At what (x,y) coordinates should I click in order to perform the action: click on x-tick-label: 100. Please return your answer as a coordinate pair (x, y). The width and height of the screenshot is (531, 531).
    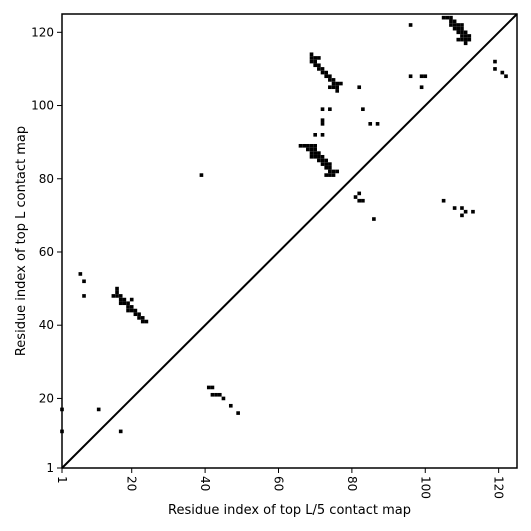
    Looking at the image, I should click on (425, 487).